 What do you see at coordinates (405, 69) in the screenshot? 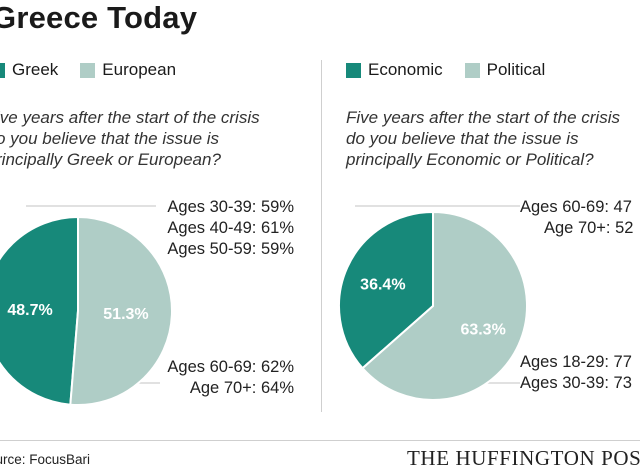
I see `legend-label-economic: Economic` at bounding box center [405, 69].